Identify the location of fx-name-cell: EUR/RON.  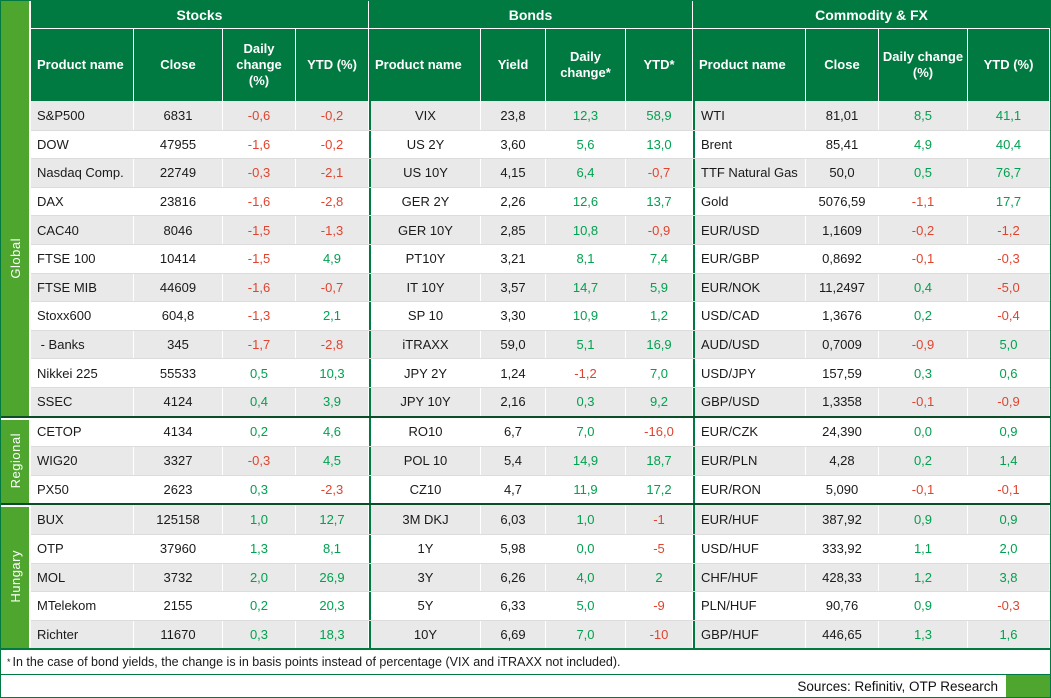
(749, 489).